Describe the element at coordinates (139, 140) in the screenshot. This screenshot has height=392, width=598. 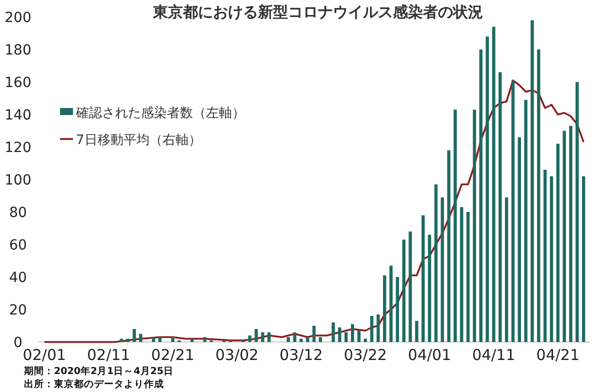
I see `legend-label: 7日移動平均（右軸）` at that location.